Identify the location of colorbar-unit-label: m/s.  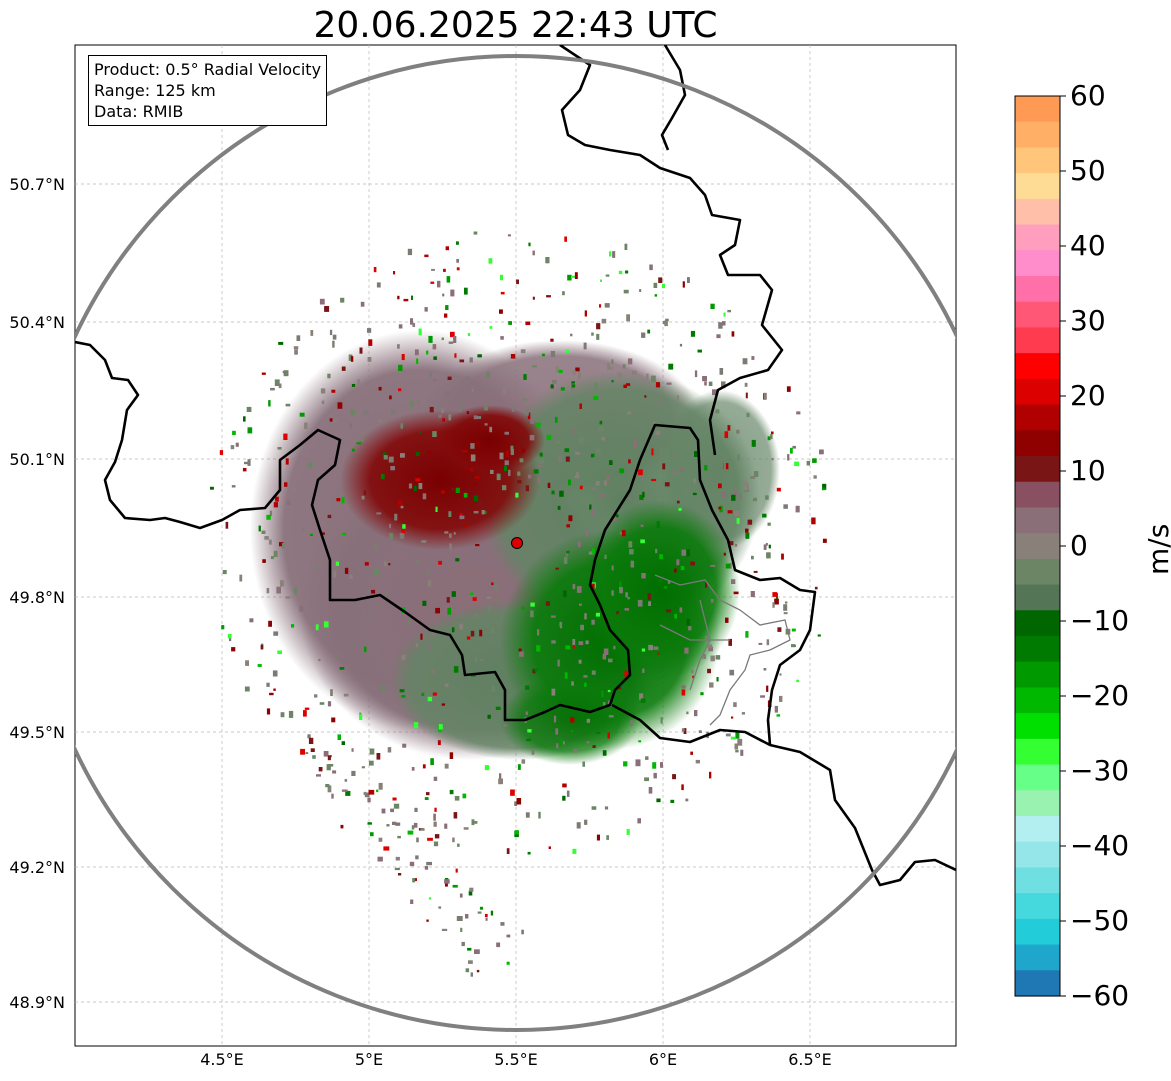
(1156, 549).